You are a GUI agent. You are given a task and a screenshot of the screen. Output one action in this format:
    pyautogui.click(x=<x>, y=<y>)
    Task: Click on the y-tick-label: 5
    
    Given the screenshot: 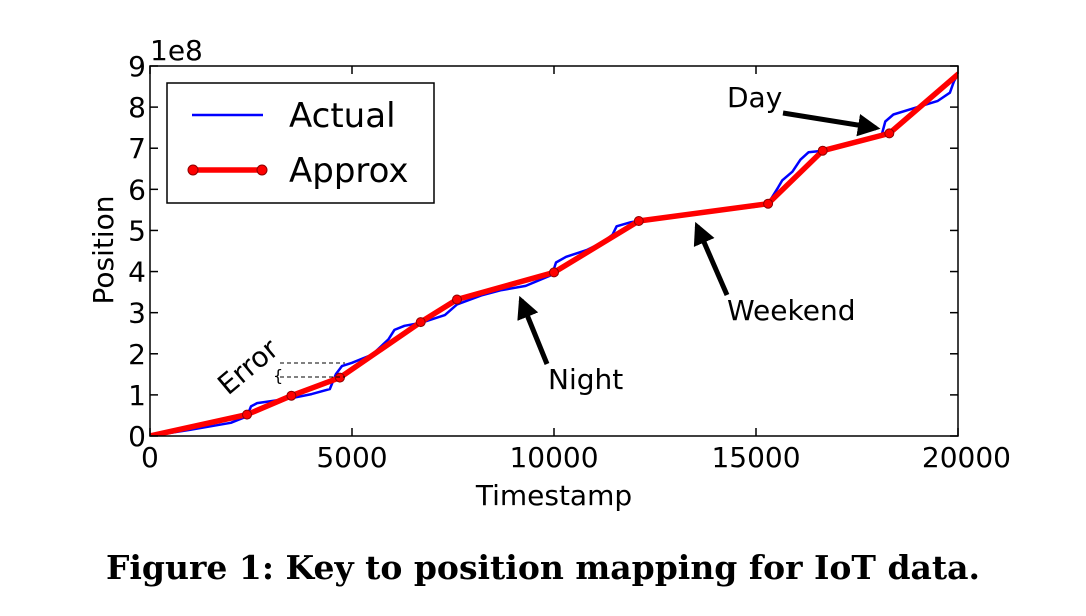 What is the action you would take?
    pyautogui.click(x=137, y=230)
    